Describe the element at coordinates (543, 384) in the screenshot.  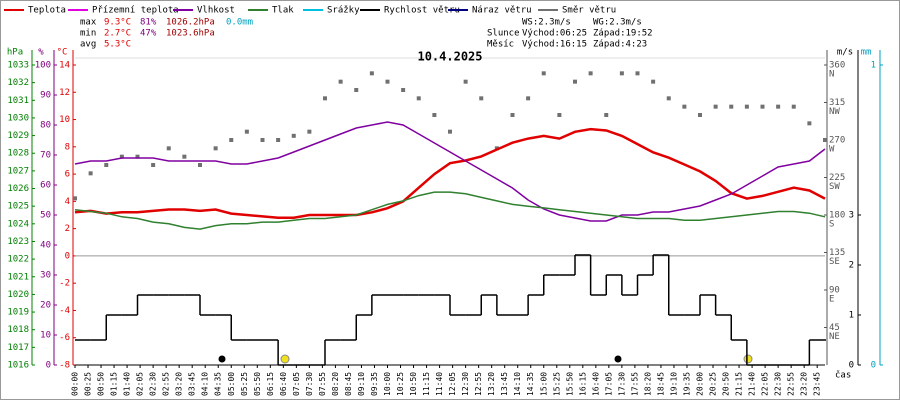
I see `x-tick-label: 15:00` at that location.